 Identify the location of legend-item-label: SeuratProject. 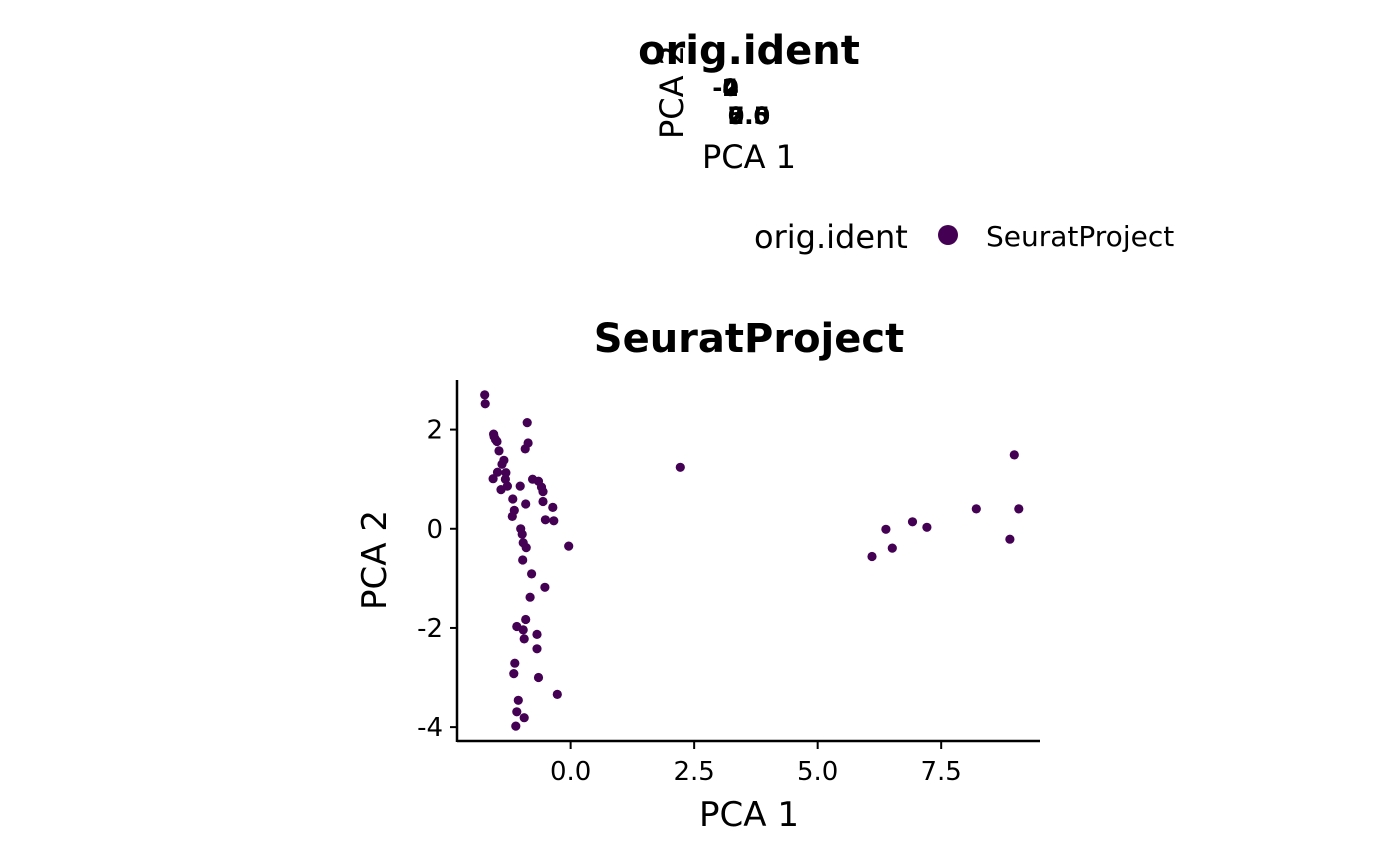
(1080, 236).